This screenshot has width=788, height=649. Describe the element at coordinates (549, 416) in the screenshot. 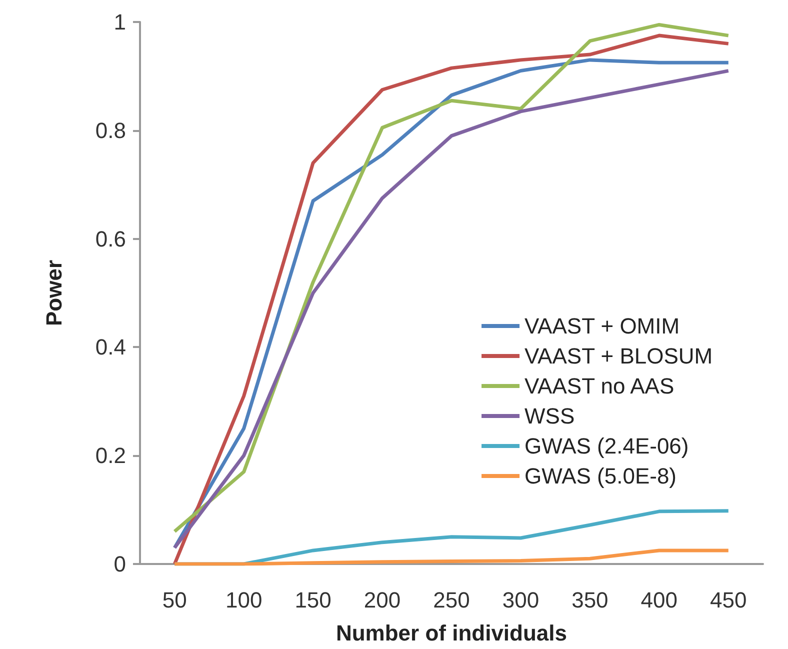

I see `legend-label: WSS` at that location.